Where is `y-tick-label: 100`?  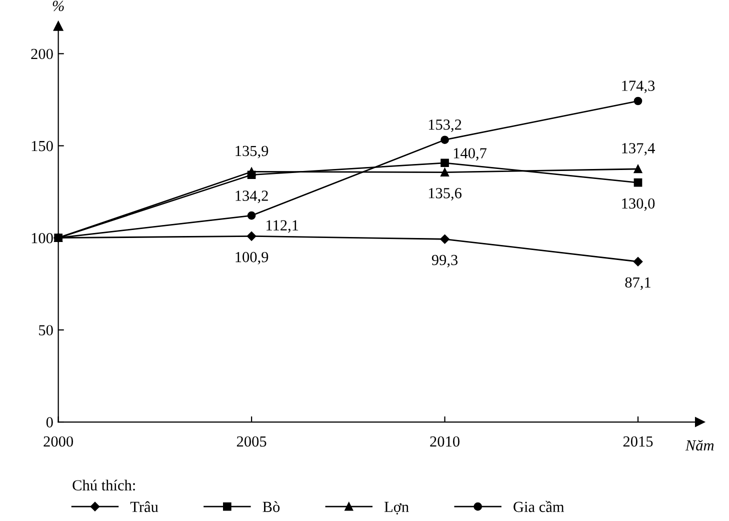
y-tick-label: 100 is located at coordinates (42, 238).